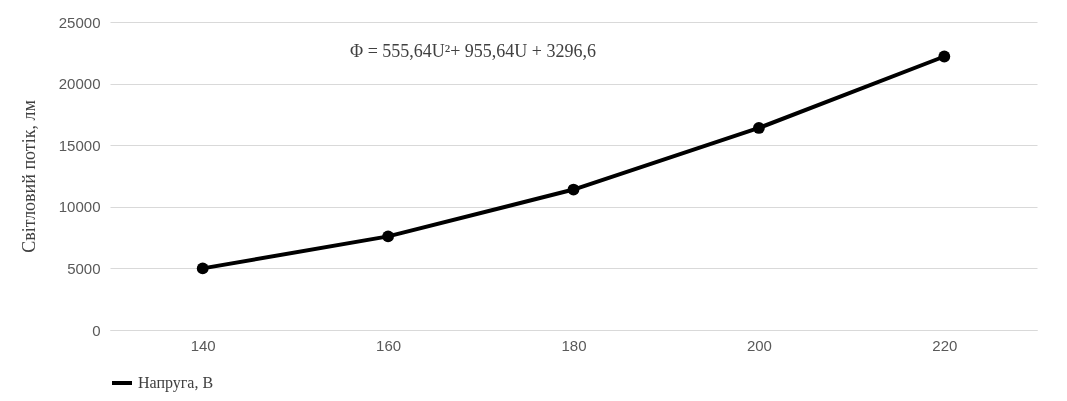 The image size is (1067, 401). I want to click on y-tick-label: 20000, so click(79, 84).